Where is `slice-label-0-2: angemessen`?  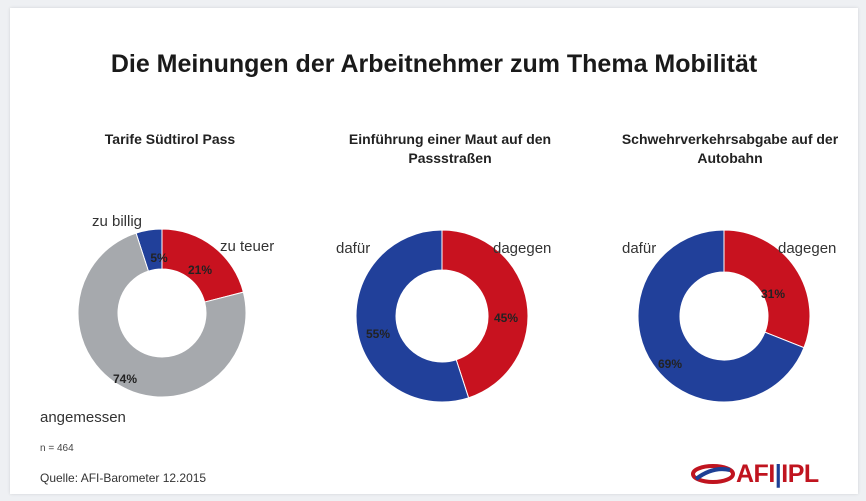 slice-label-0-2: angemessen is located at coordinates (83, 417).